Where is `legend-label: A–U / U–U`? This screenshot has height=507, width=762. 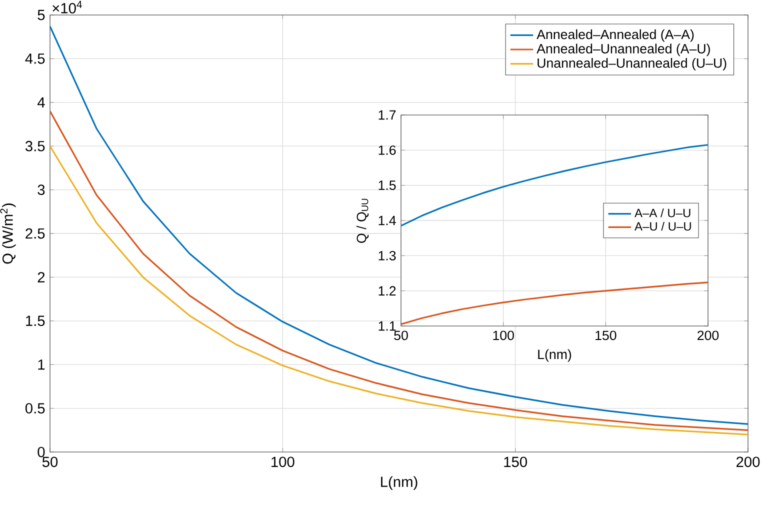
legend-label: A–U / U–U is located at coordinates (662, 226).